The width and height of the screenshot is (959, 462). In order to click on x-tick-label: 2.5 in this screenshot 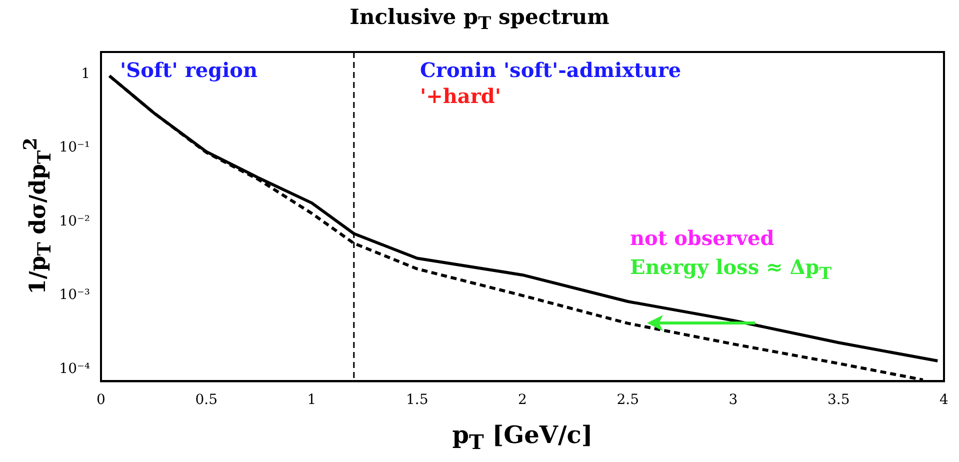, I will do `click(628, 400)`.